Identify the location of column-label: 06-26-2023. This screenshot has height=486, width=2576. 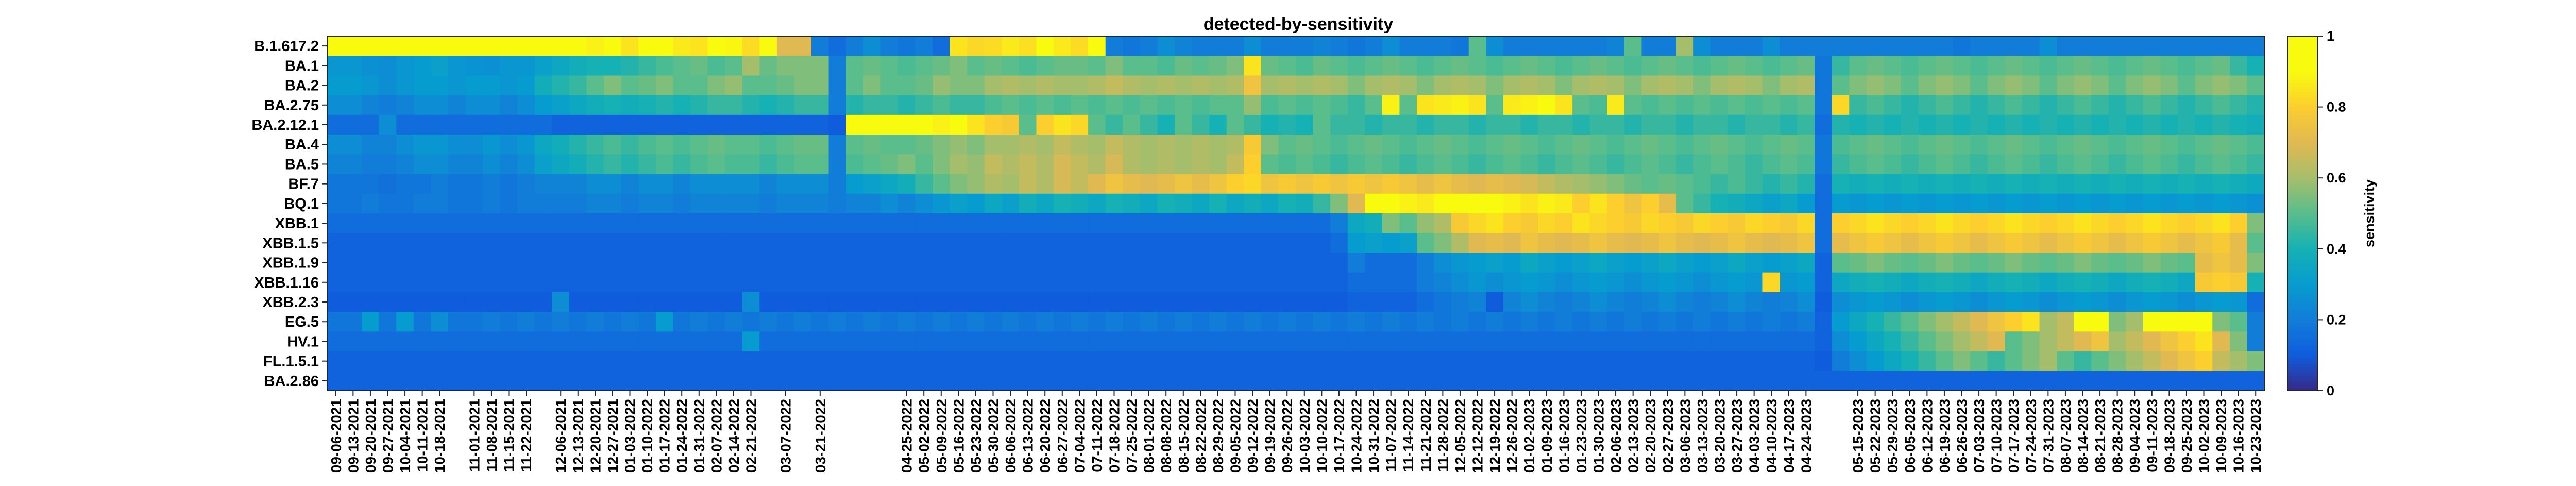
(1962, 436).